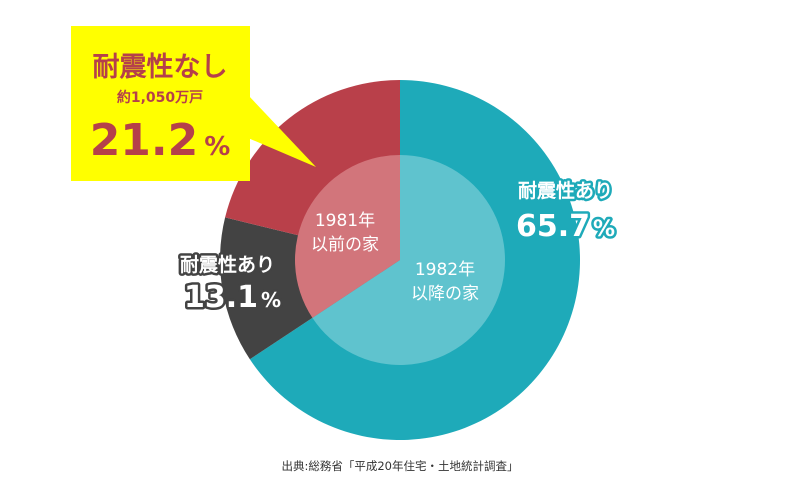 The width and height of the screenshot is (800, 480). I want to click on callout: 耐震性なし 約1,050万戸 21.2%, so click(193, 103).